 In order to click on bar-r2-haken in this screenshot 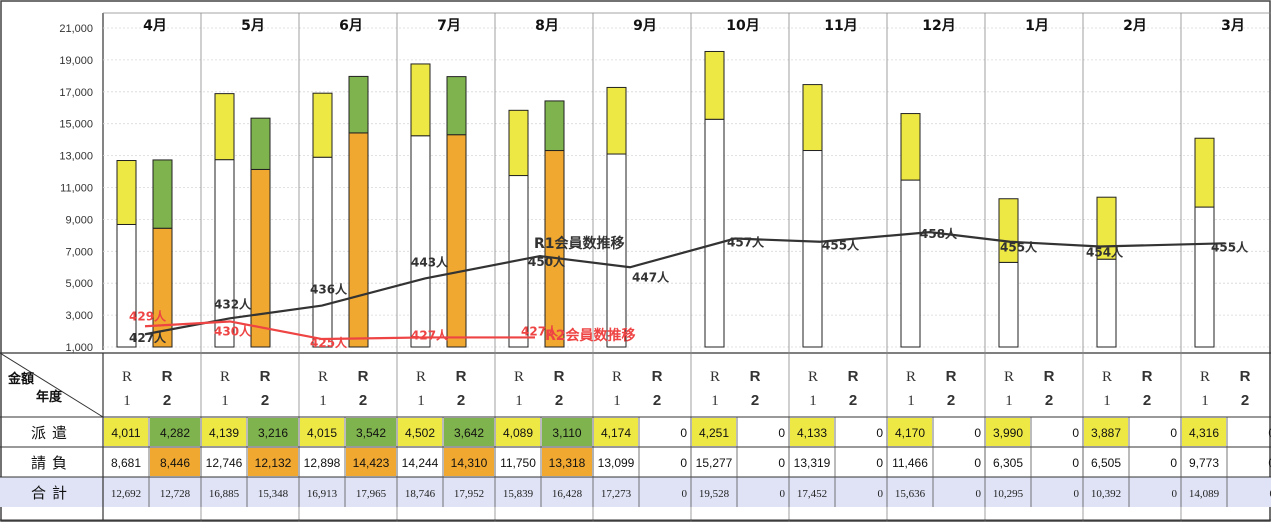, I will do `click(162, 194)`.